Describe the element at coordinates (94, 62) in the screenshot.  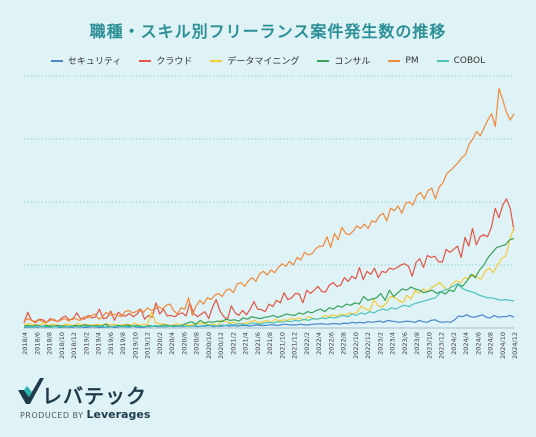
I see `legend-label: セキュリティ` at that location.